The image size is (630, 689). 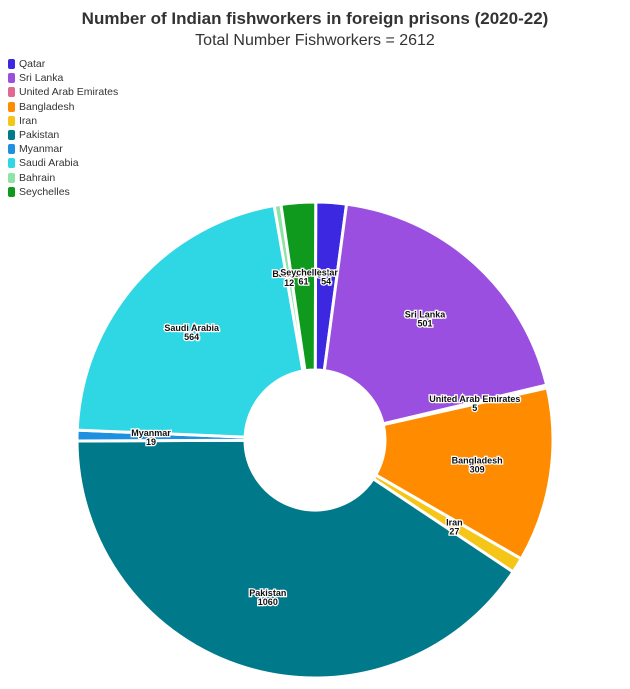 I want to click on slice-label: Myanmar, so click(x=151, y=433).